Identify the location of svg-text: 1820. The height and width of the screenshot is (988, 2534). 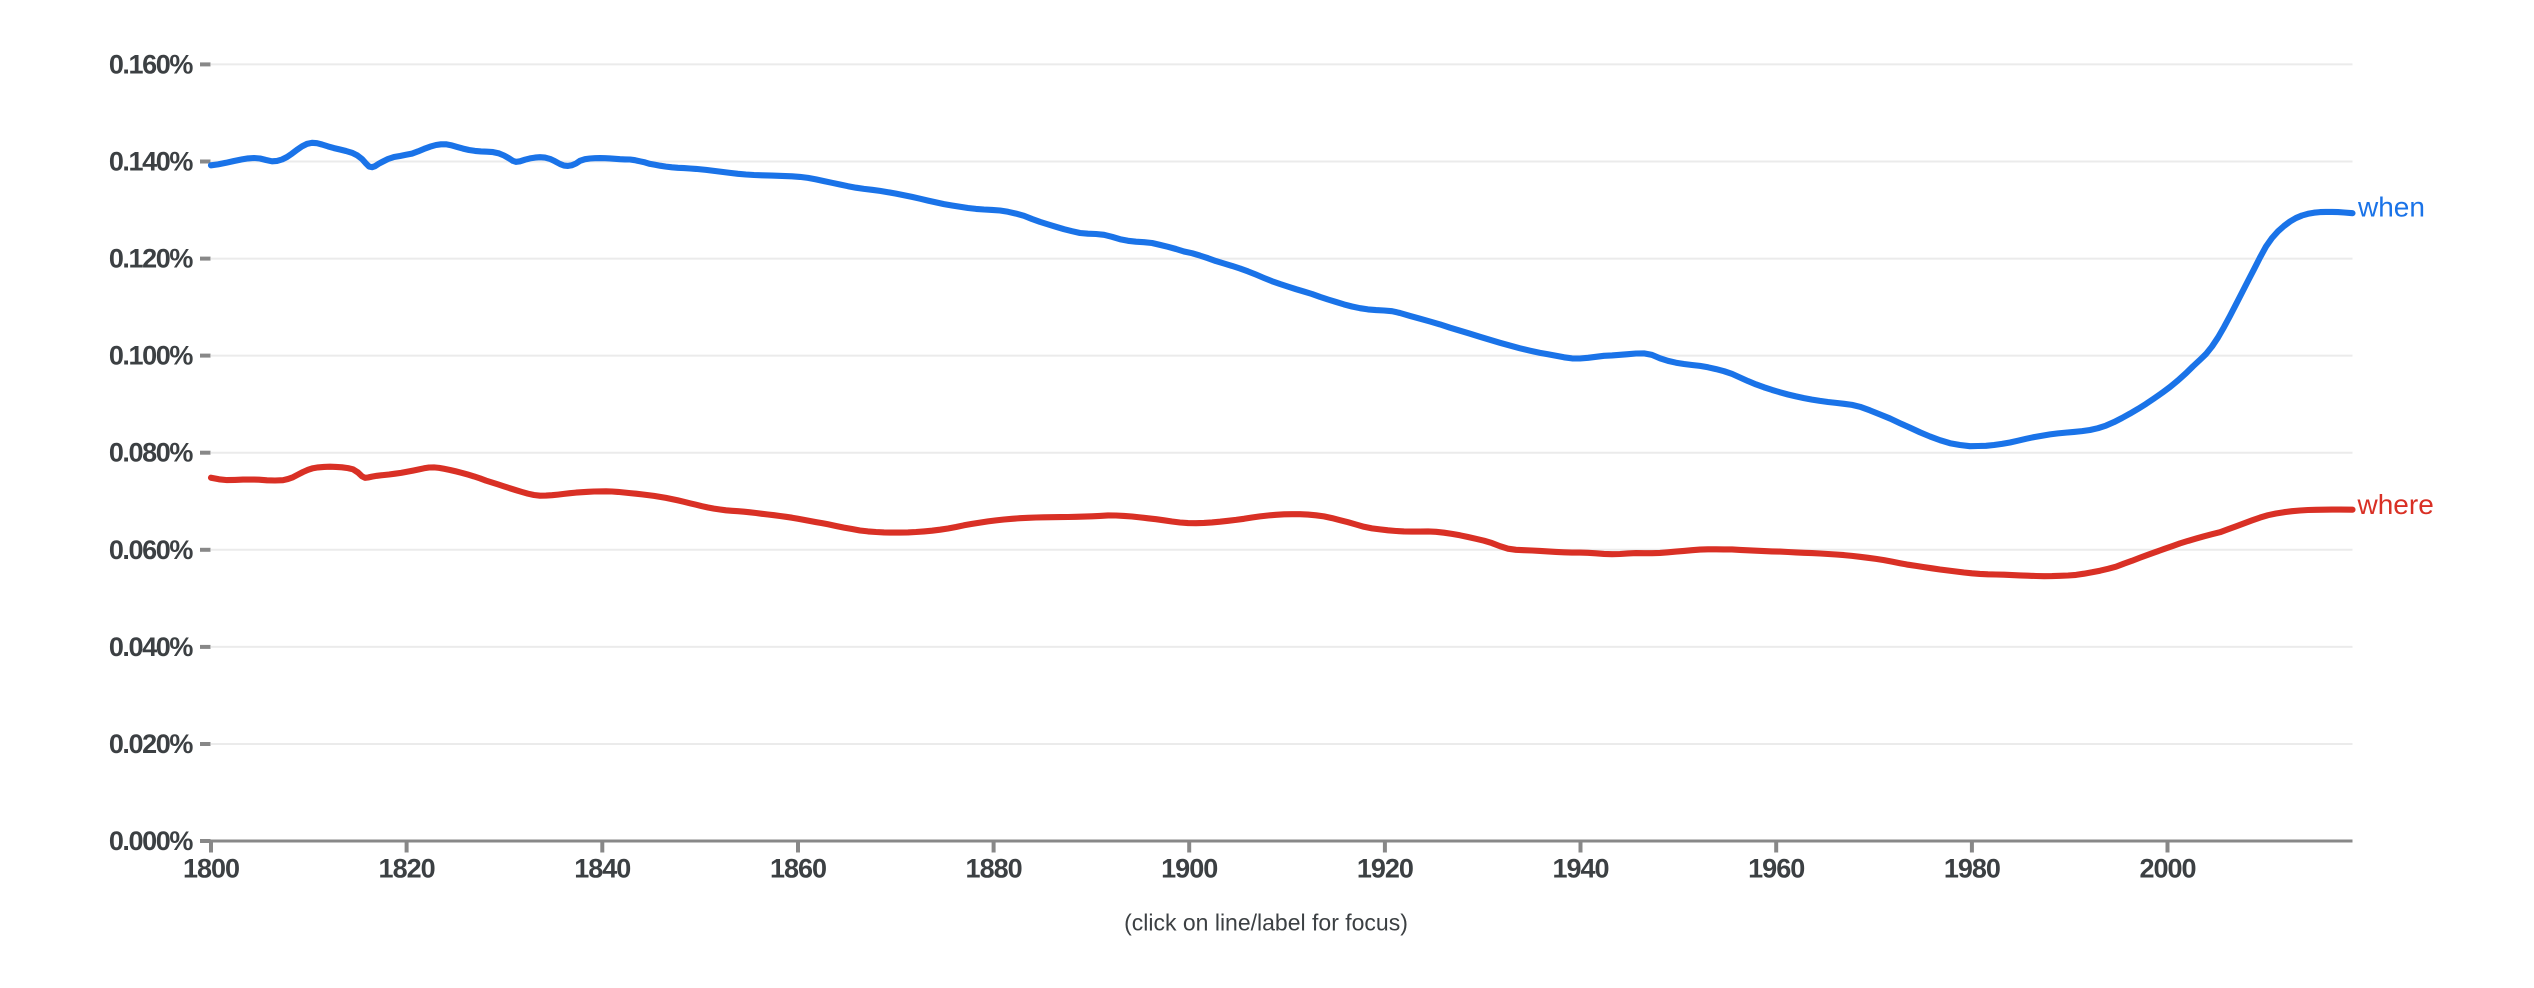
(407, 869).